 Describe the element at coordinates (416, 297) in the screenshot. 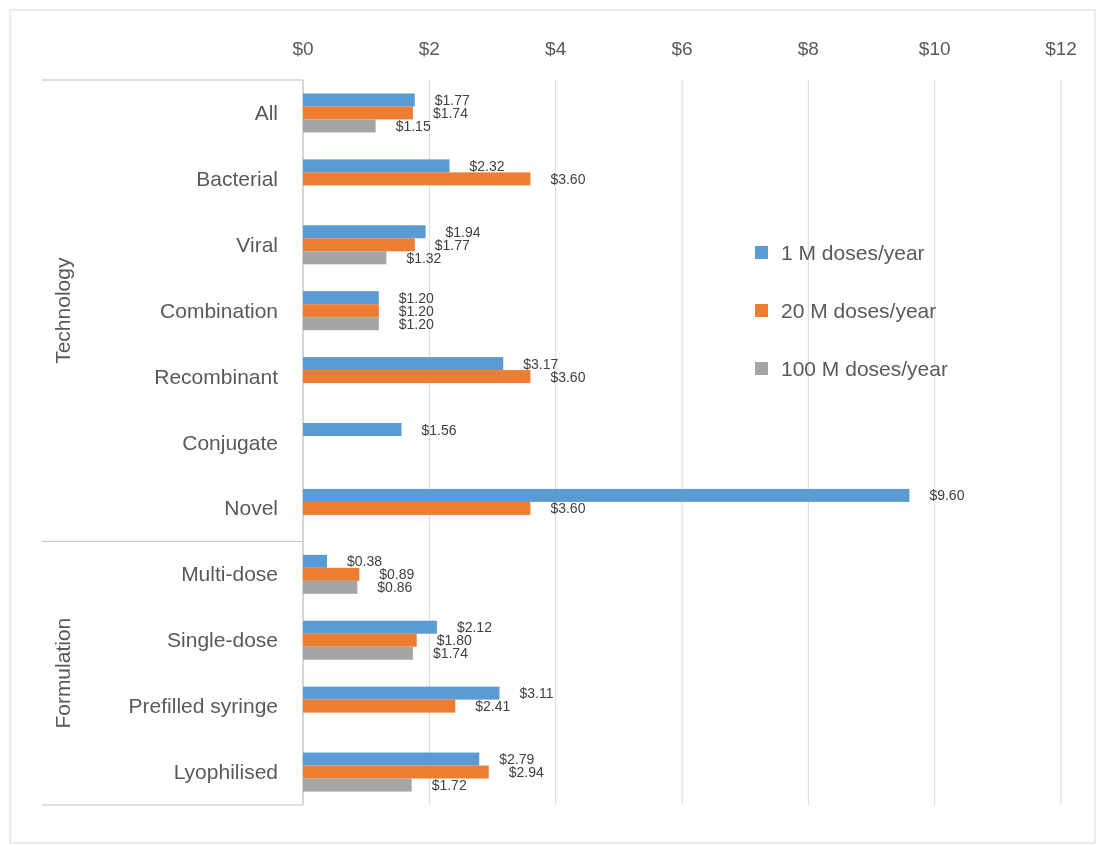

I see `data-label: $1.20` at that location.